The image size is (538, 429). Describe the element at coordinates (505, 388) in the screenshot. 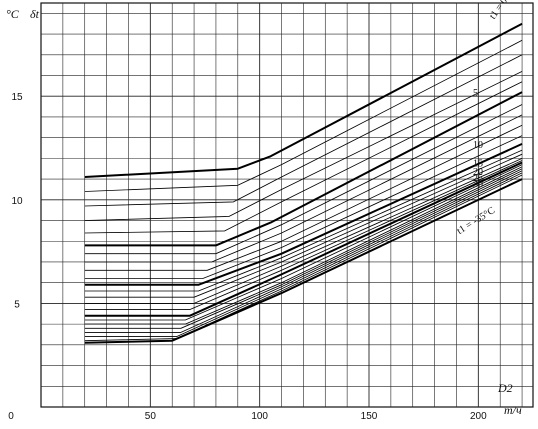

I see `x-axis-label: D2` at that location.